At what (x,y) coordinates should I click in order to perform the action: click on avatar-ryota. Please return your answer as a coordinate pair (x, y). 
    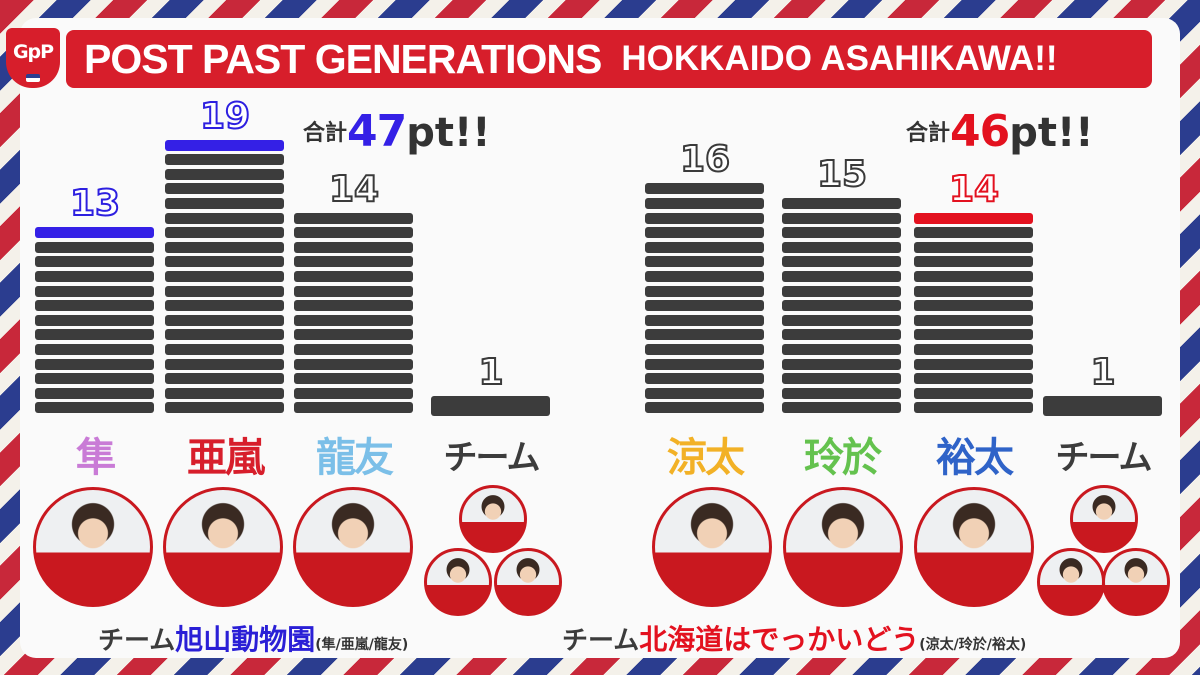
    Looking at the image, I should click on (712, 547).